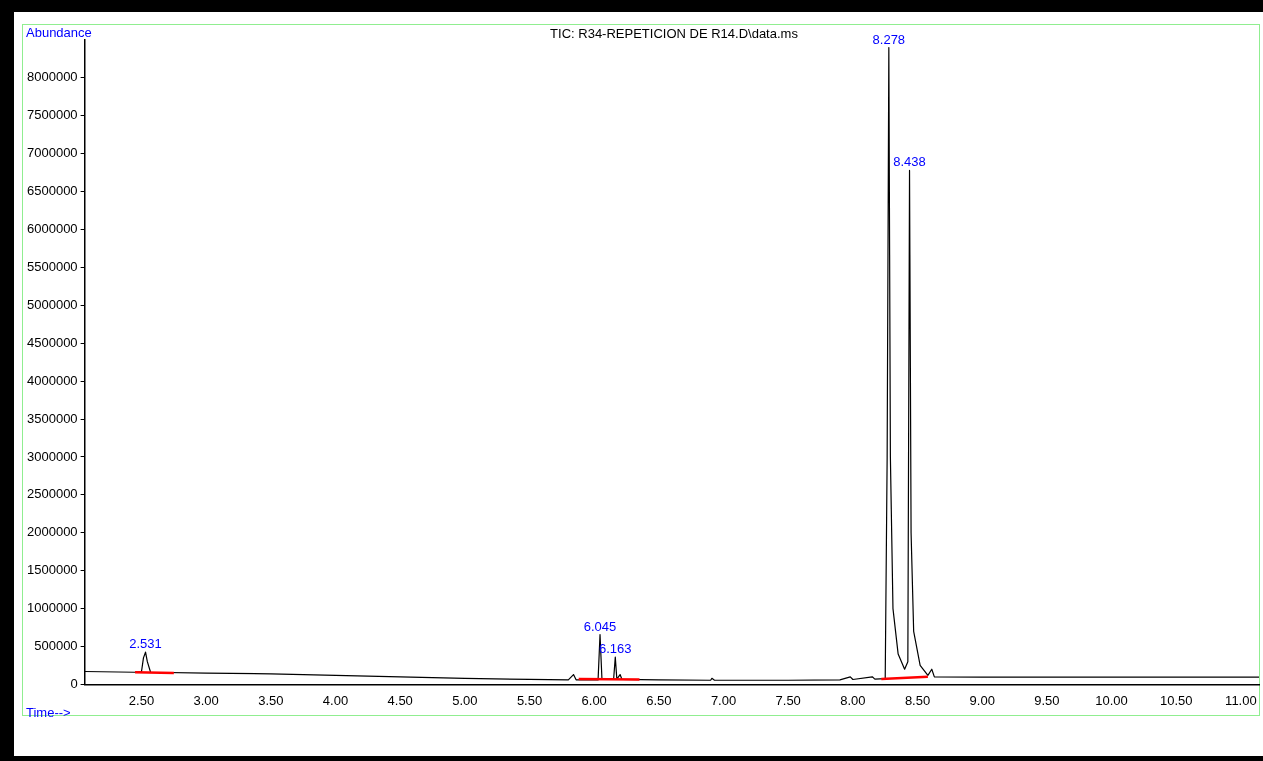  Describe the element at coordinates (465, 700) in the screenshot. I see `x-tick-label: 5.00` at that location.